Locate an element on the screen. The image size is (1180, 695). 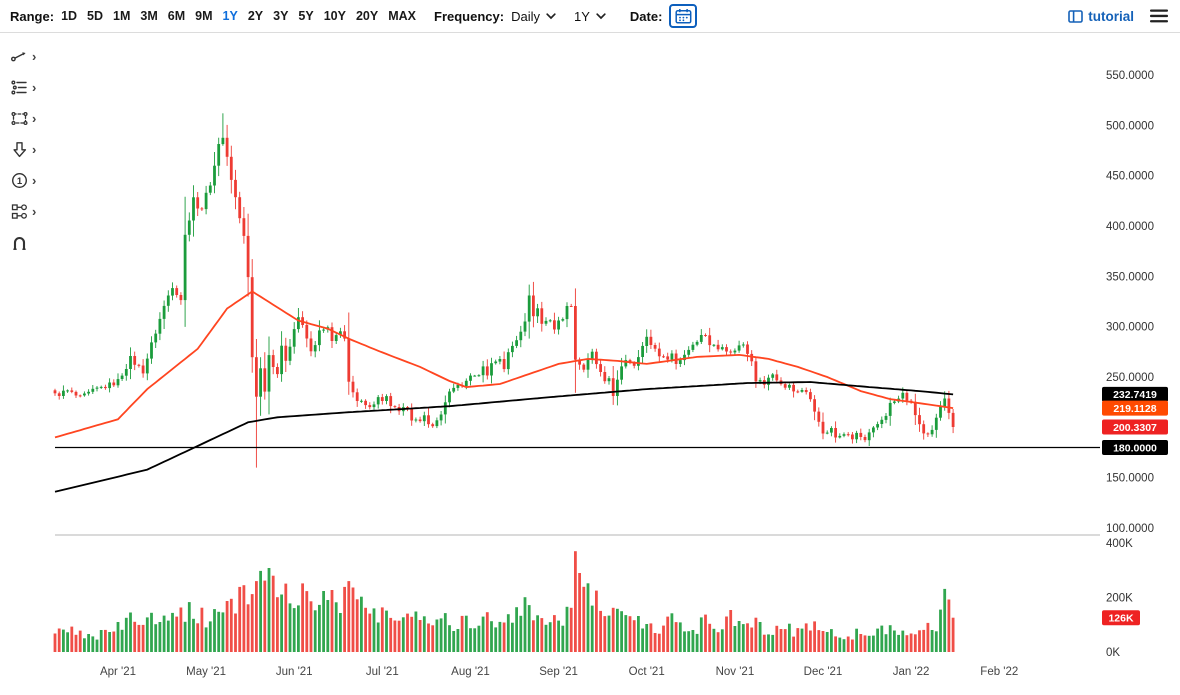
tool-trendline: › is located at coordinates (23, 56).